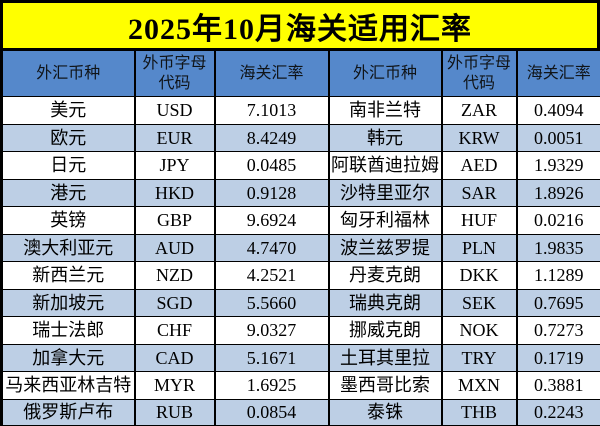 The height and width of the screenshot is (426, 600). What do you see at coordinates (385, 137) in the screenshot?
I see `currency-cell: 韩元` at bounding box center [385, 137].